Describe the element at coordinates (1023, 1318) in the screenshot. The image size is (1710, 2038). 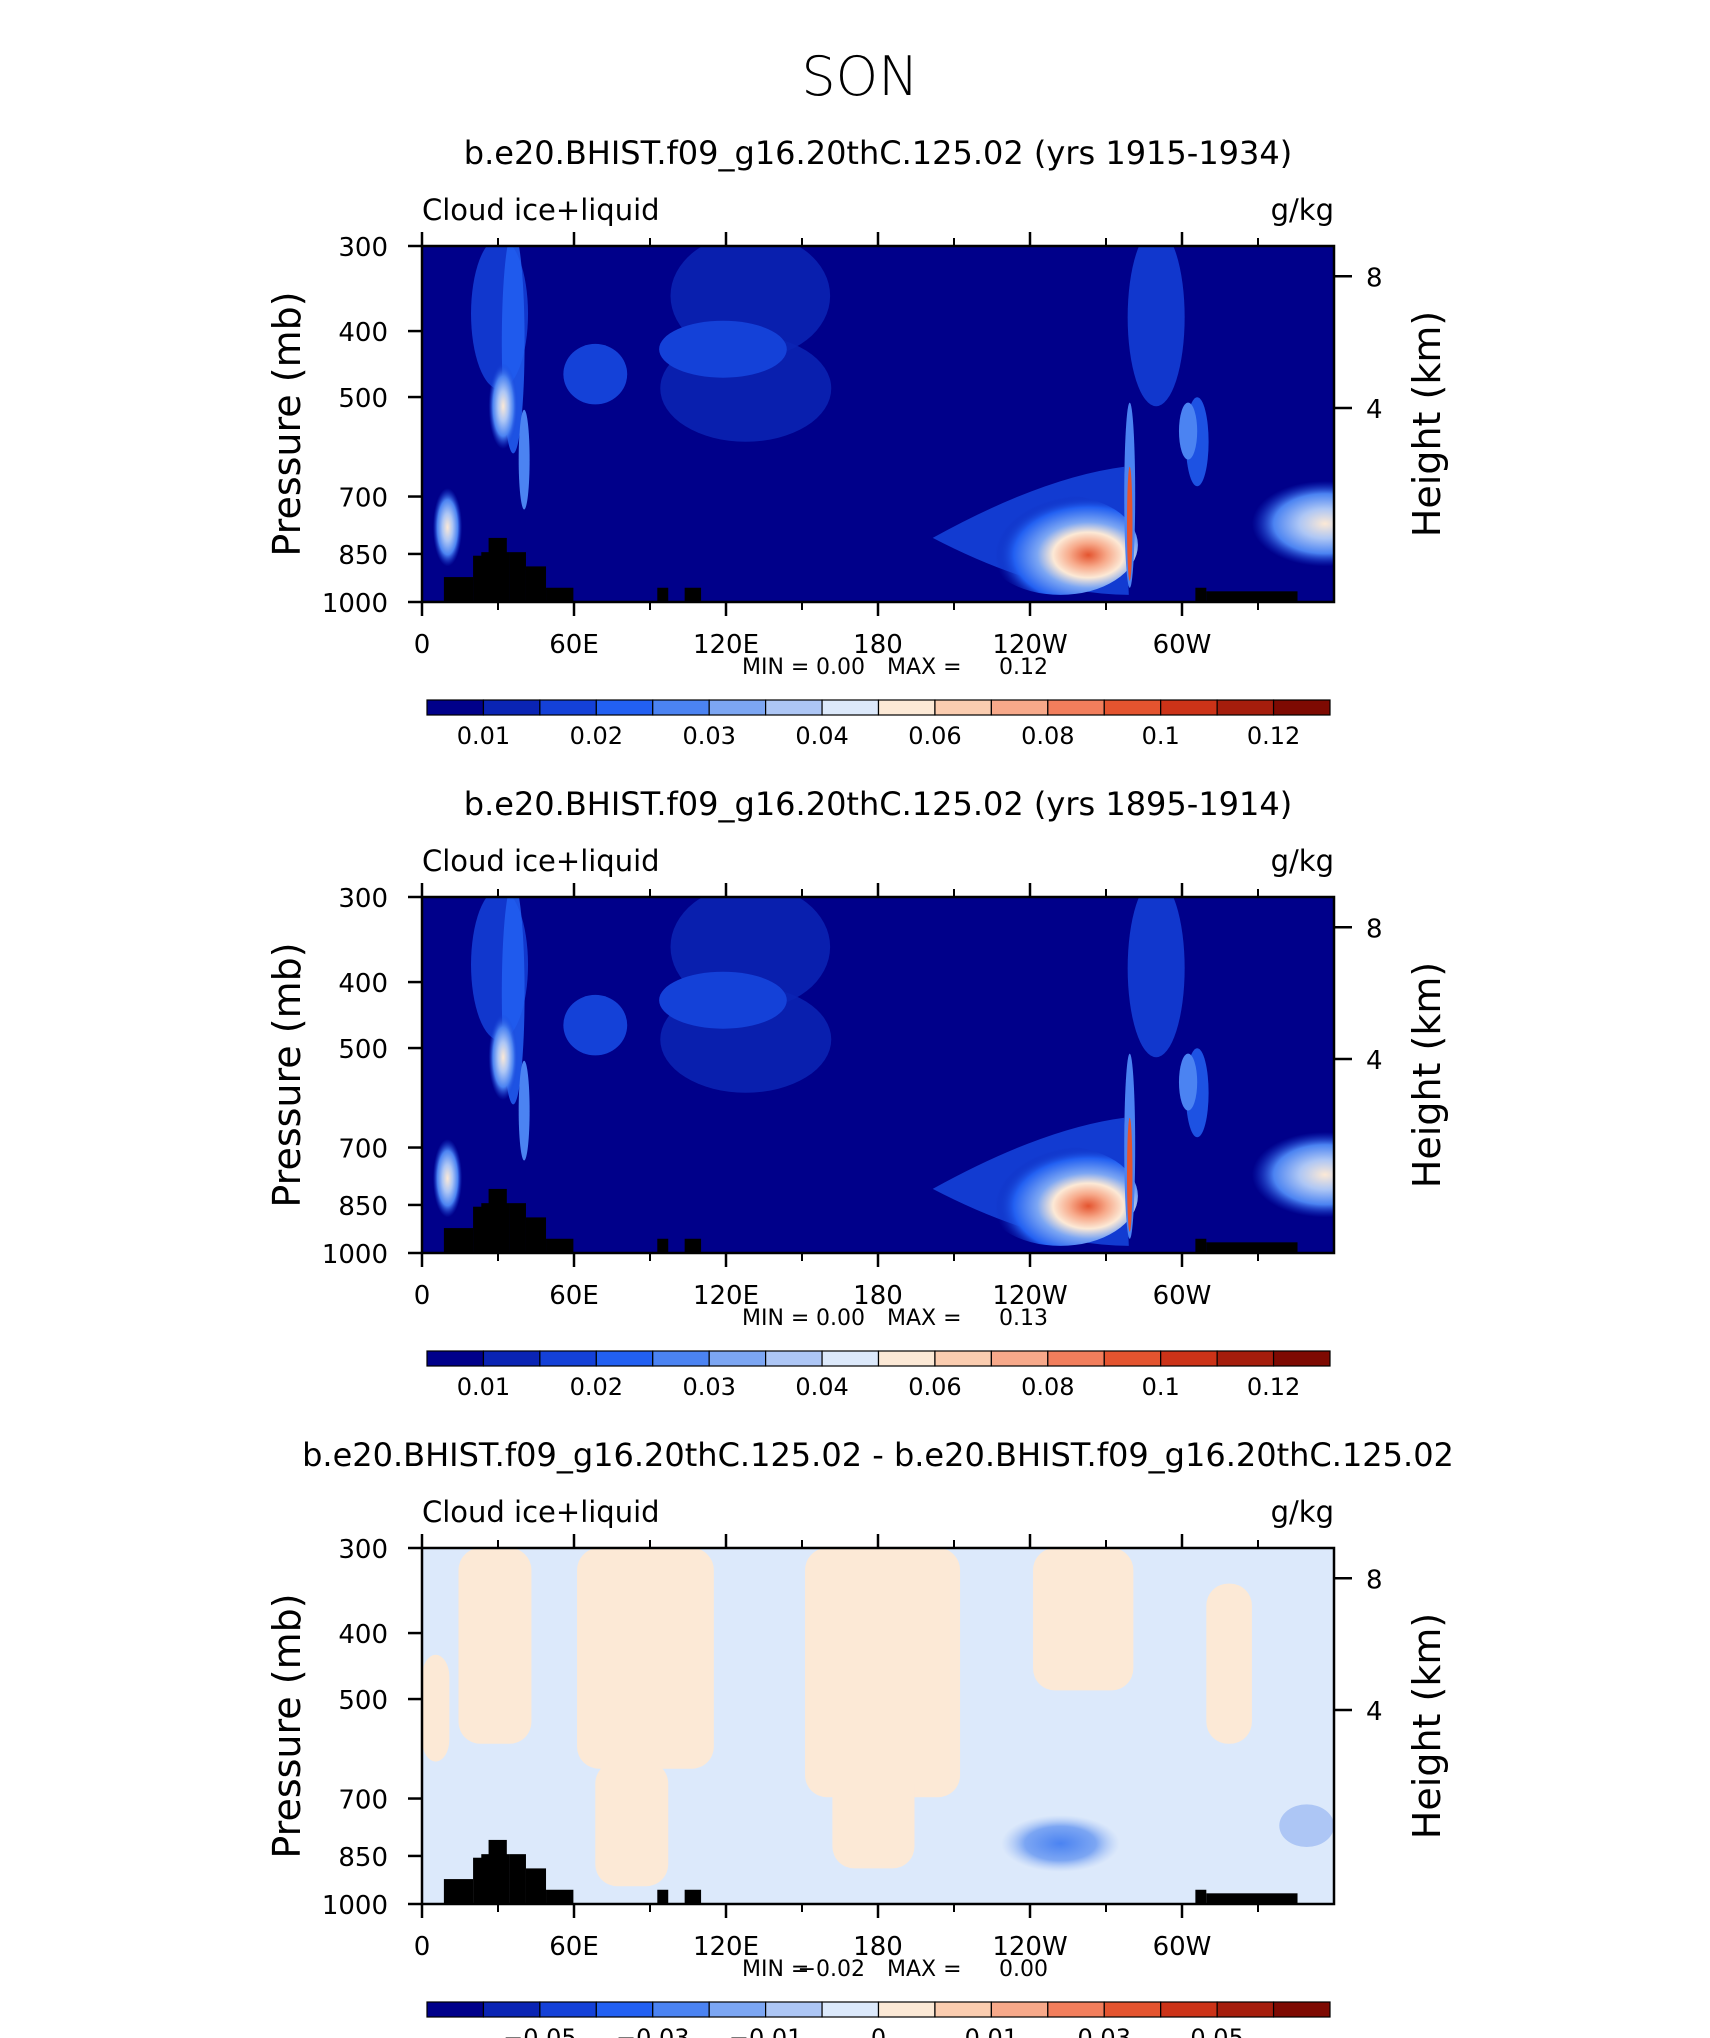
I see `max-value: 0.13` at that location.